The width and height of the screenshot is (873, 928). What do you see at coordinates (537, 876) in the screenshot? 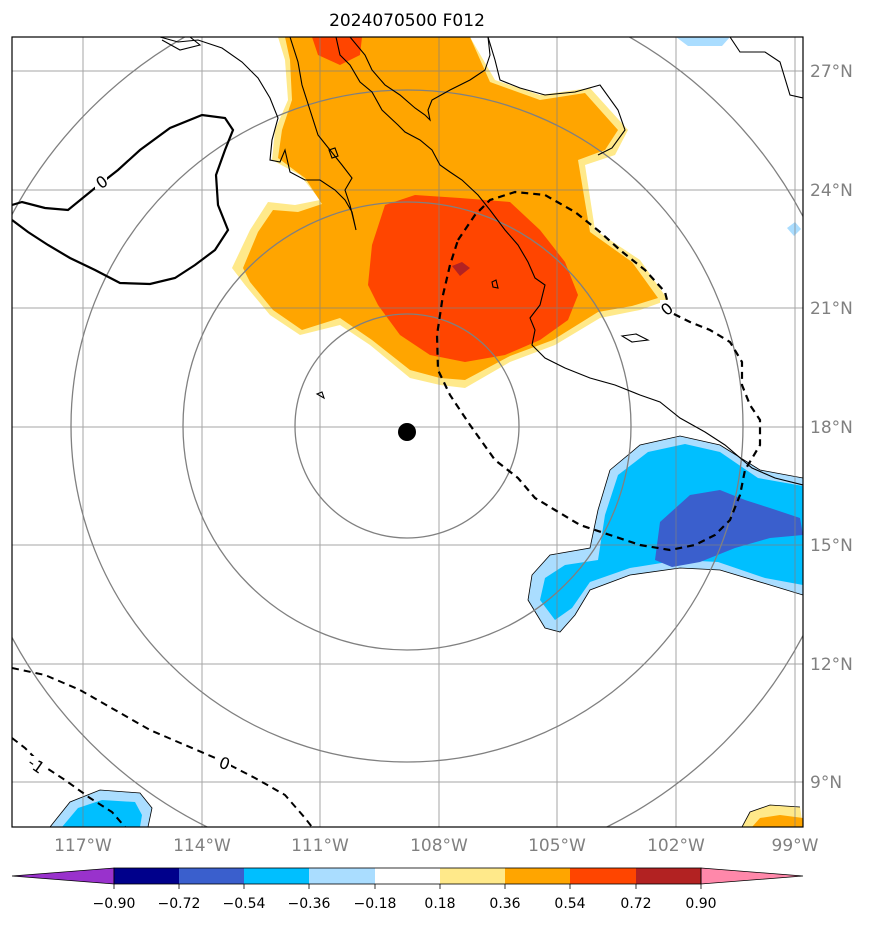
I see `colorbar-seg-orange` at bounding box center [537, 876].